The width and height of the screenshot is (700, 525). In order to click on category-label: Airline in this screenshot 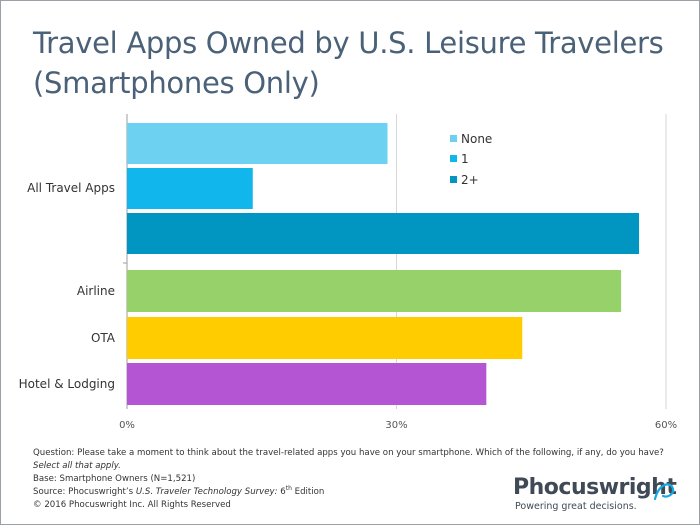, I will do `click(96, 291)`.